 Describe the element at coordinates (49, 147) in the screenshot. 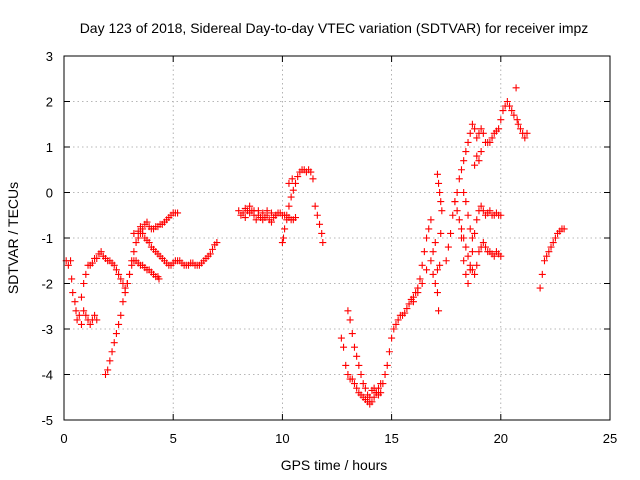

I see `y-tick-label: 1` at that location.